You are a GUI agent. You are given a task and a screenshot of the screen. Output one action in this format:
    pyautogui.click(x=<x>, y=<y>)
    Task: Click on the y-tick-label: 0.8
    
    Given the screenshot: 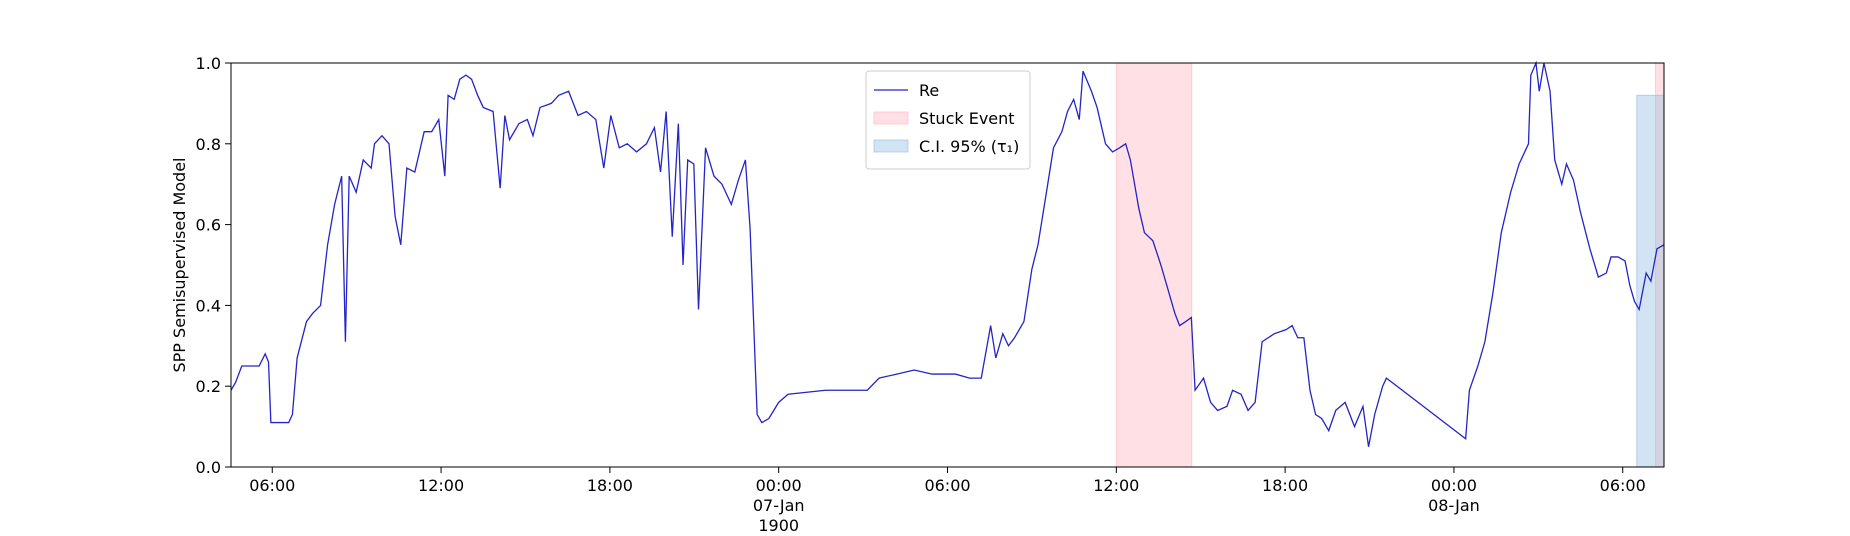 What is the action you would take?
    pyautogui.click(x=208, y=144)
    